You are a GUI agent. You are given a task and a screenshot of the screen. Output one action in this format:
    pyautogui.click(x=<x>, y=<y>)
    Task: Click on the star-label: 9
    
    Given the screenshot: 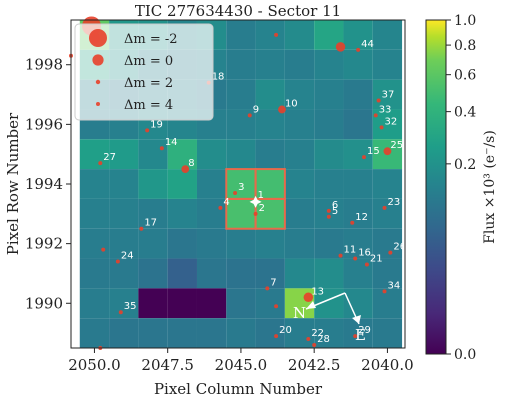 What is the action you would take?
    pyautogui.click(x=256, y=109)
    